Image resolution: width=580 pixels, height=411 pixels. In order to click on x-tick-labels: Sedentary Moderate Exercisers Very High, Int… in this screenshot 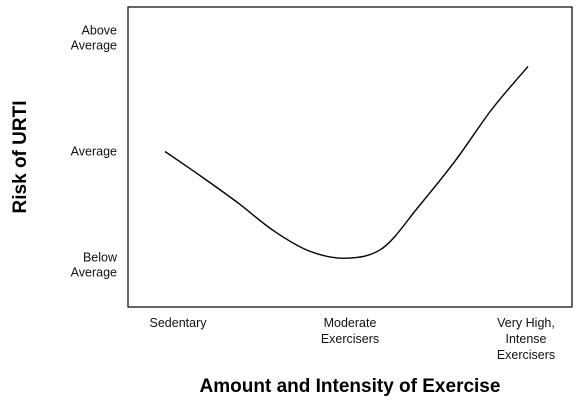, I will do `click(353, 339)`.